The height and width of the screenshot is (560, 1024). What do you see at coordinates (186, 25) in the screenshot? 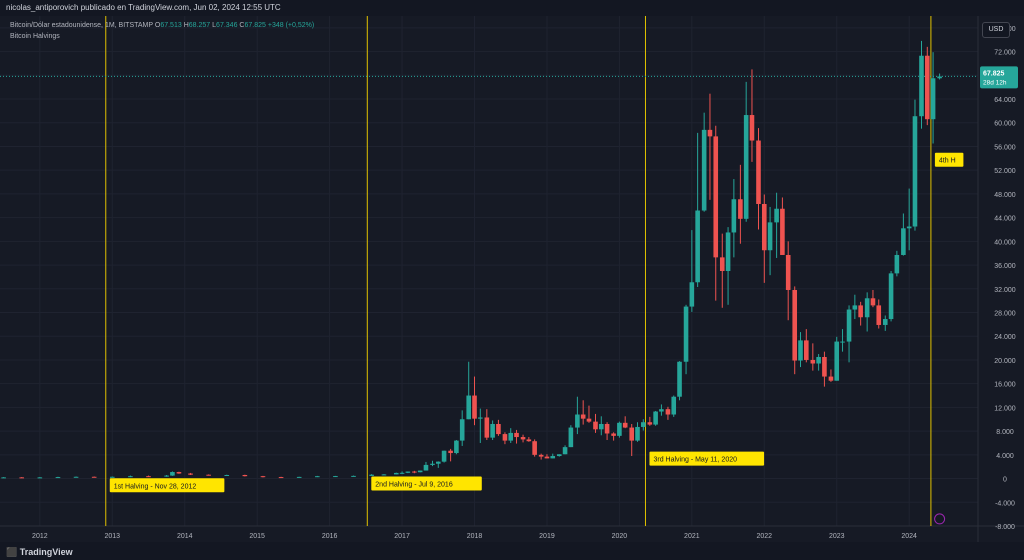
I see `high-label: H` at bounding box center [186, 25].